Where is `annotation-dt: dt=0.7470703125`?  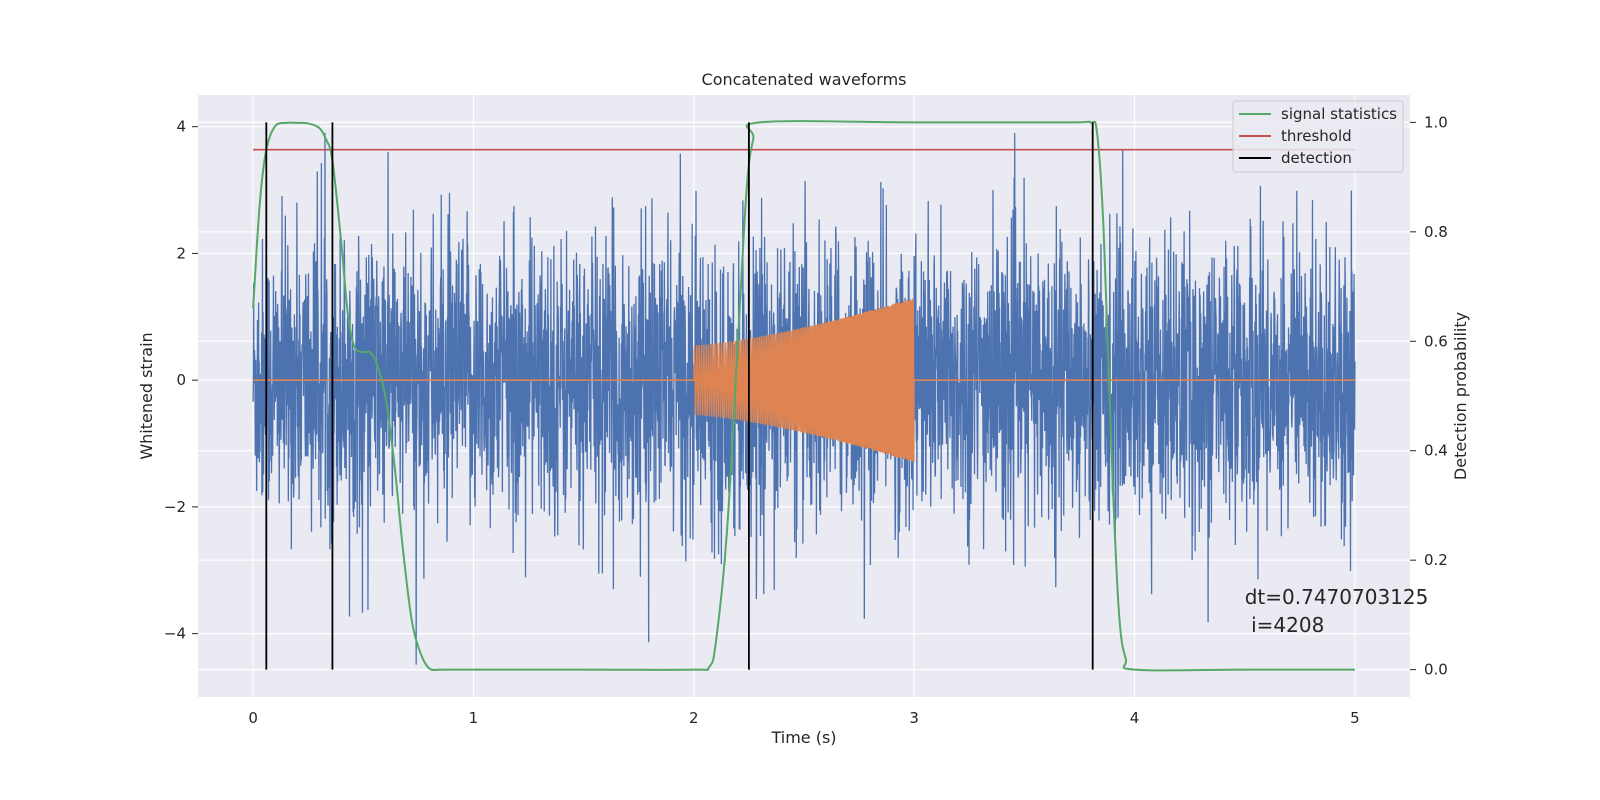 annotation-dt: dt=0.7470703125 is located at coordinates (1337, 597).